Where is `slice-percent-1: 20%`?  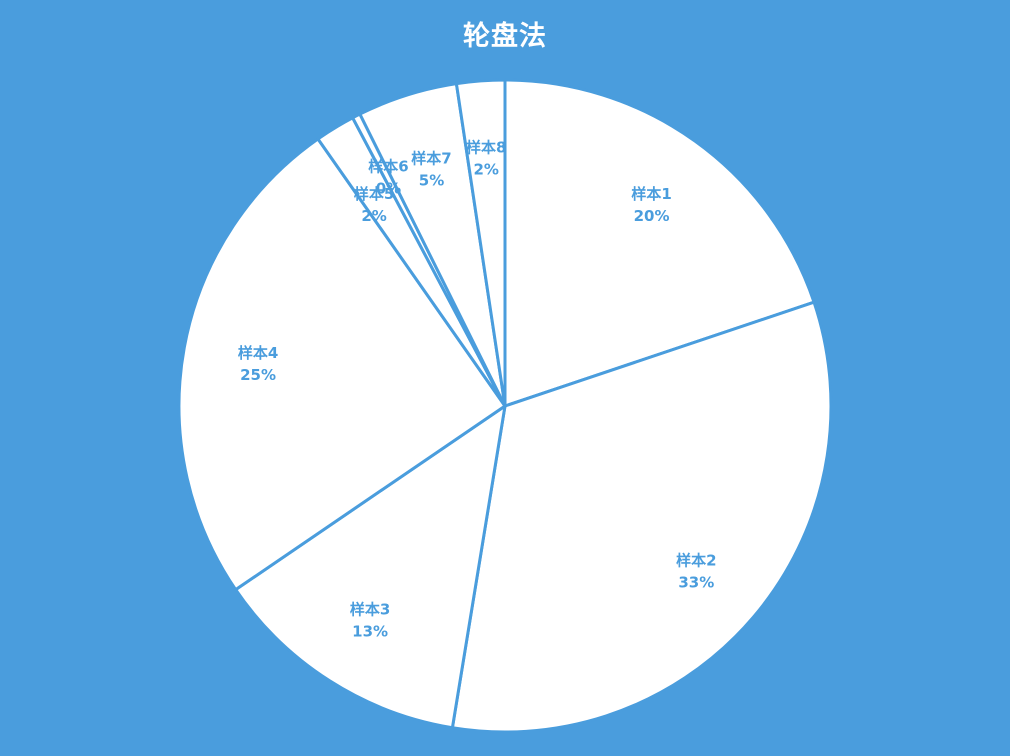
slice-percent-1: 20% is located at coordinates (652, 216).